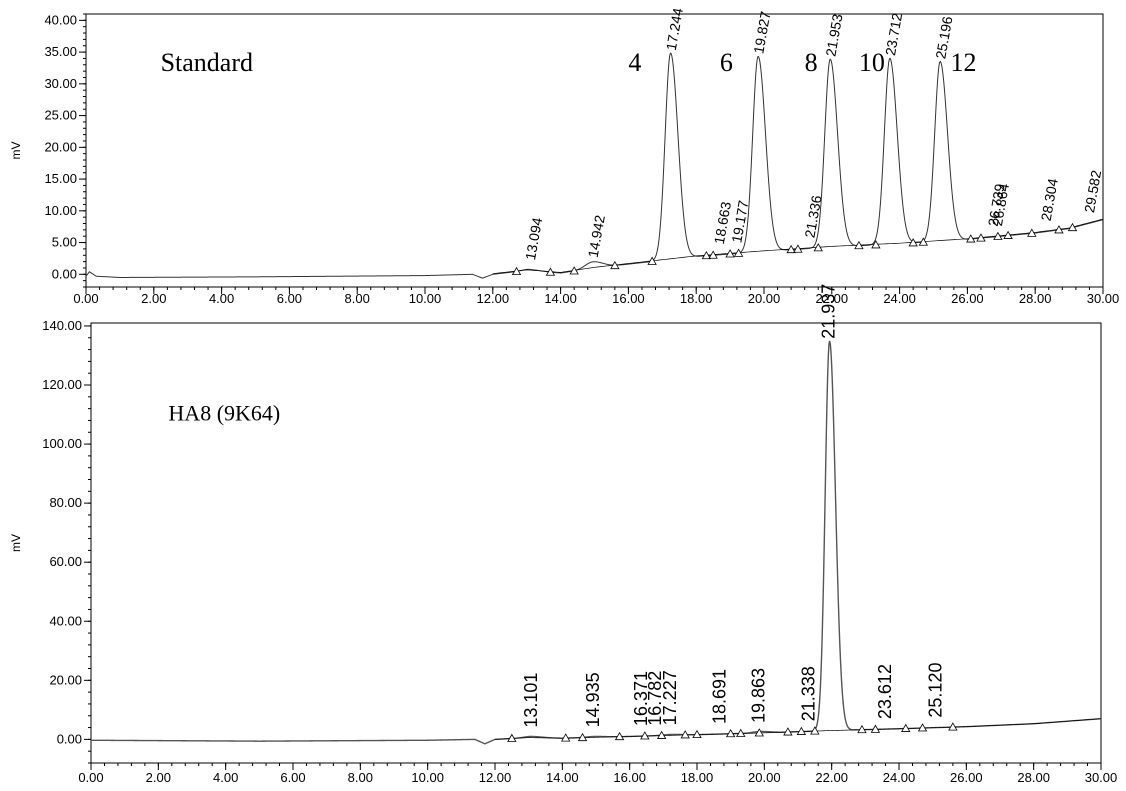  I want to click on x-tick-label: 18.00, so click(696, 298).